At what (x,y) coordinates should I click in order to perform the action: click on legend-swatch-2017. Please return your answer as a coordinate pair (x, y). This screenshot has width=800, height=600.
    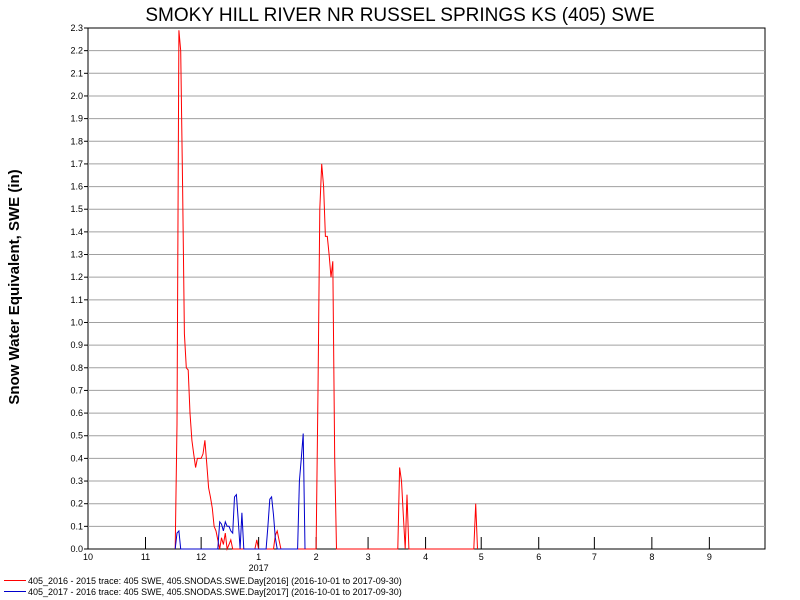
    Looking at the image, I should click on (15, 591).